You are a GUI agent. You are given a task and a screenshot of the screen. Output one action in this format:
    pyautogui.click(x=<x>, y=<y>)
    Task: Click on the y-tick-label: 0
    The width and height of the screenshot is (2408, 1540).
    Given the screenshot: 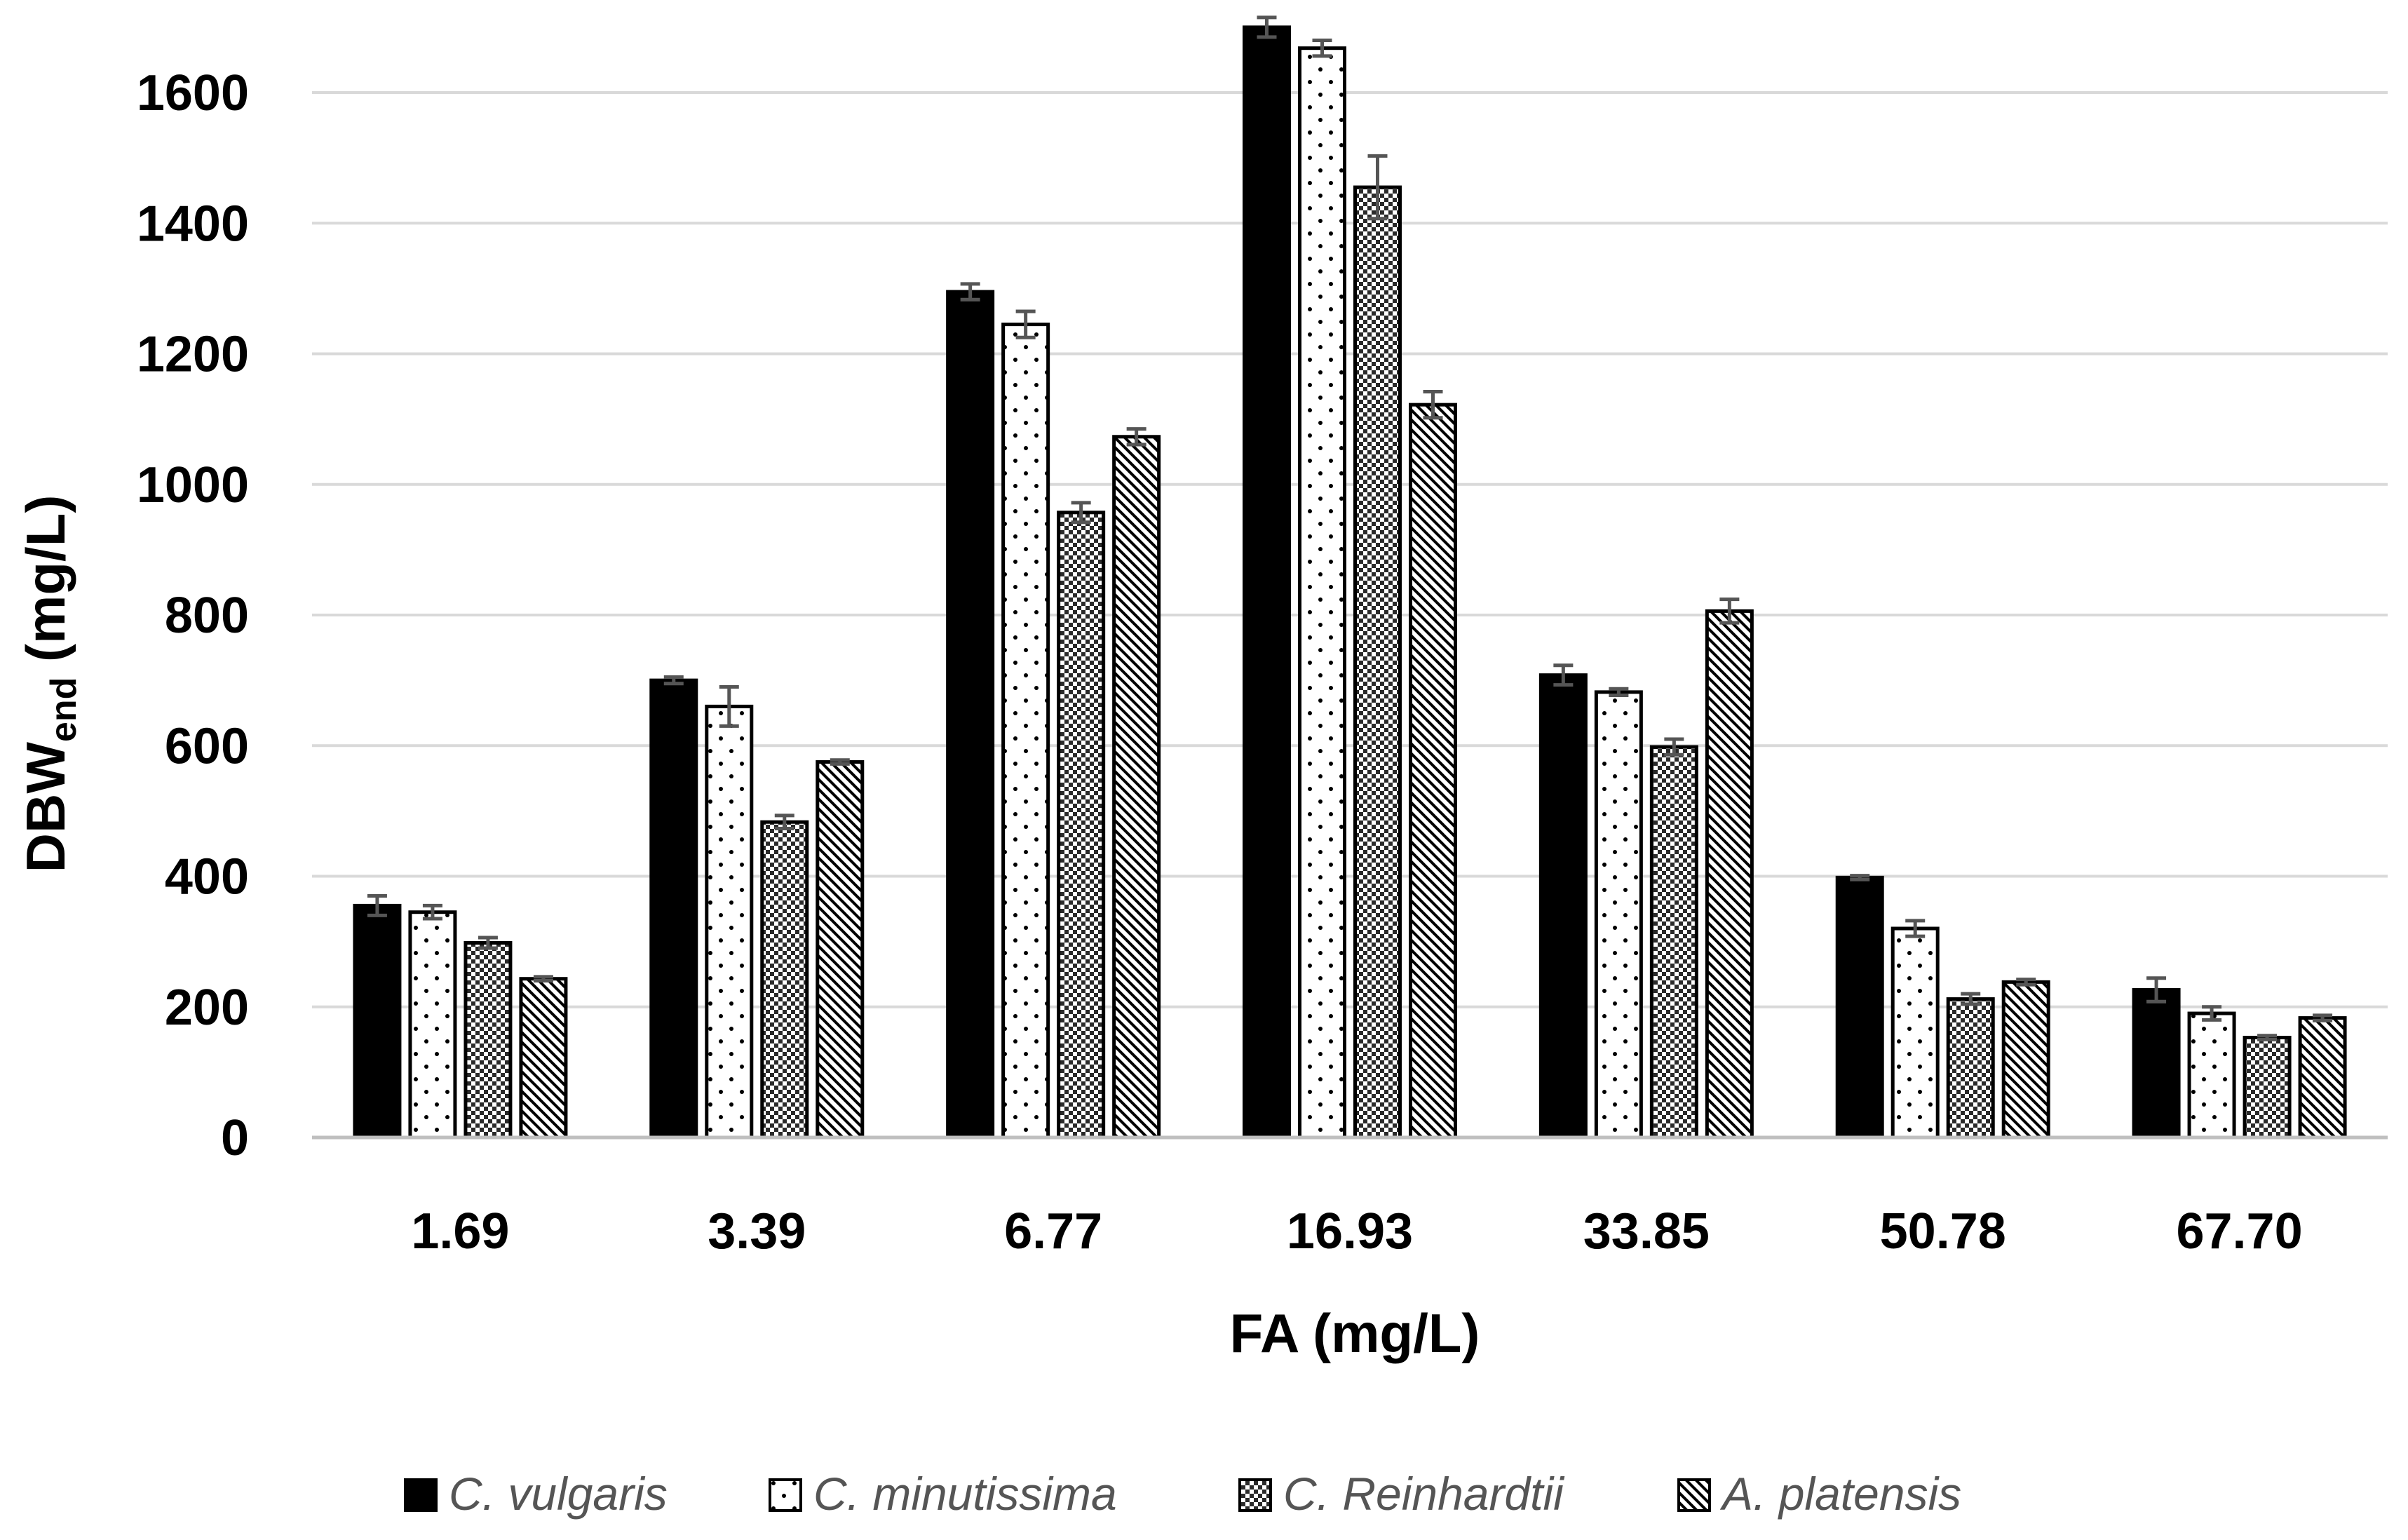 What is the action you would take?
    pyautogui.click(x=235, y=1138)
    